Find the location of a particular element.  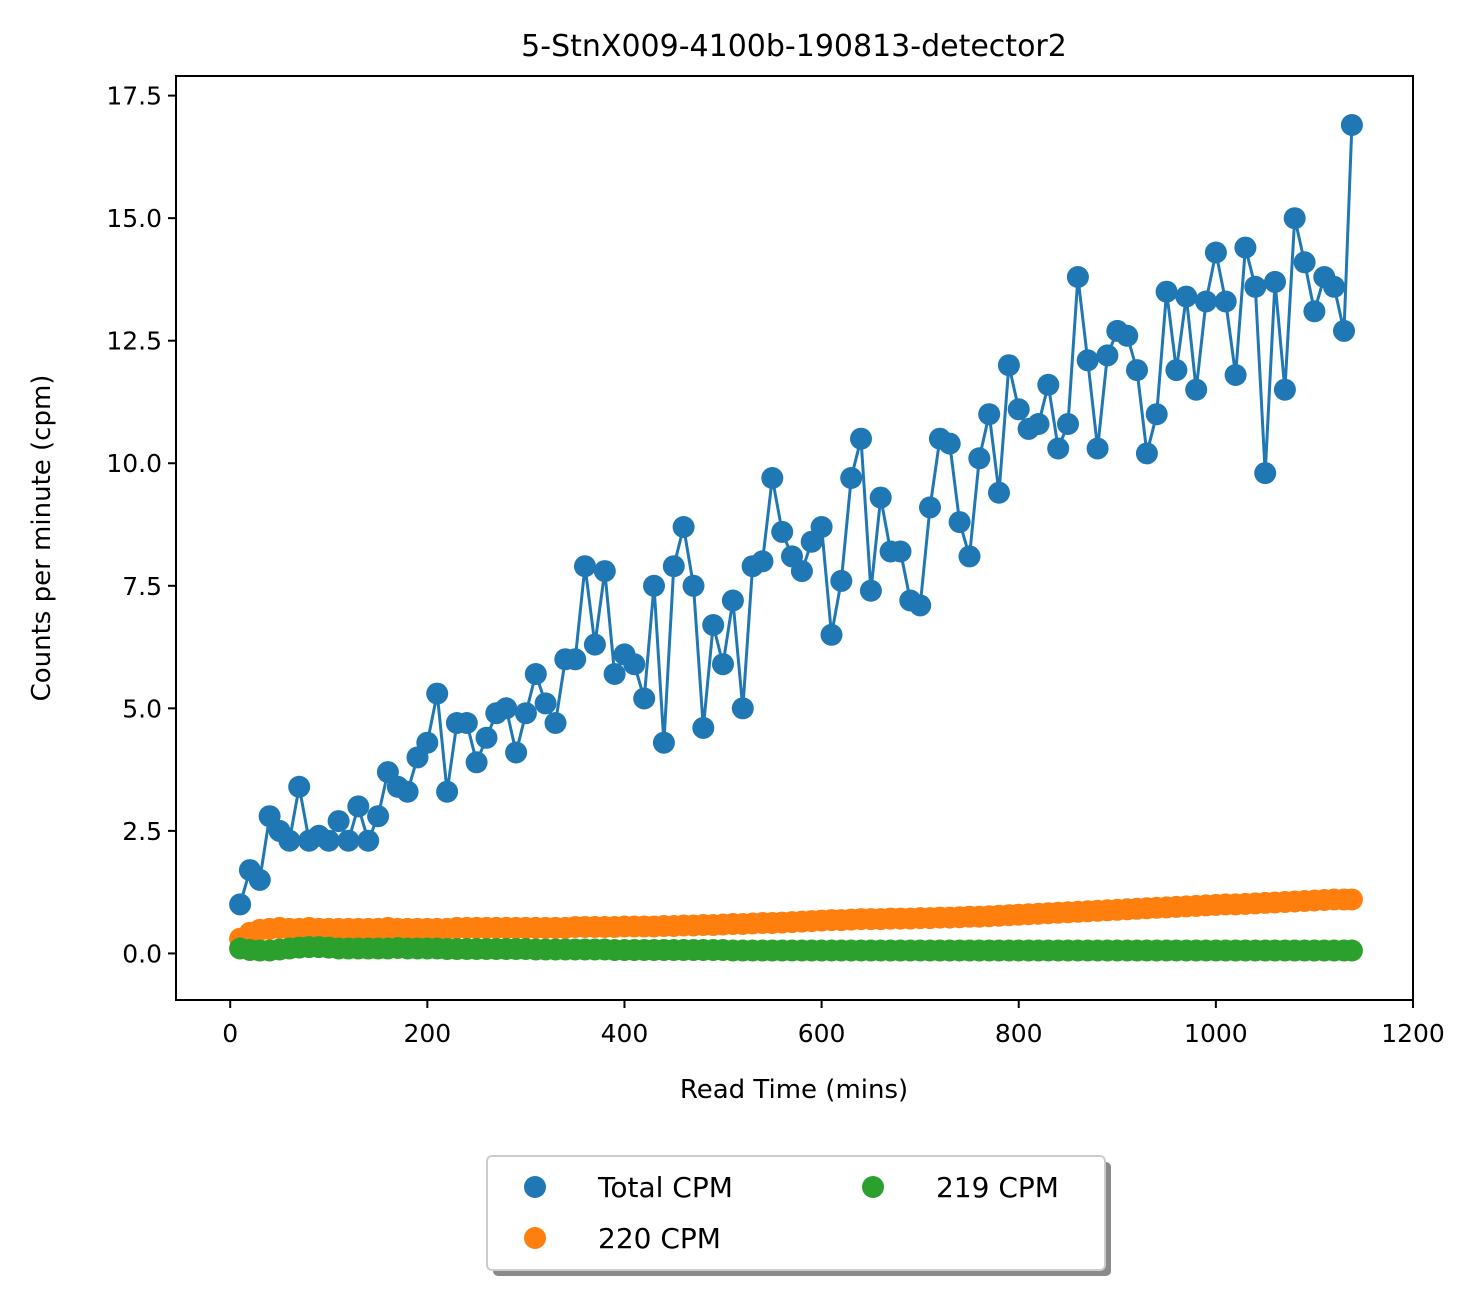

x-axis: 0 200 400 600 800 1000 1200 is located at coordinates (833, 1024).